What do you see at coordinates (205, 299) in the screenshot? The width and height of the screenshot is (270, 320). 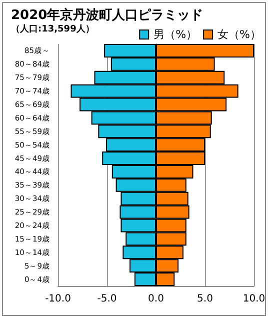 I see `x-tick-label: 5.0` at bounding box center [205, 299].